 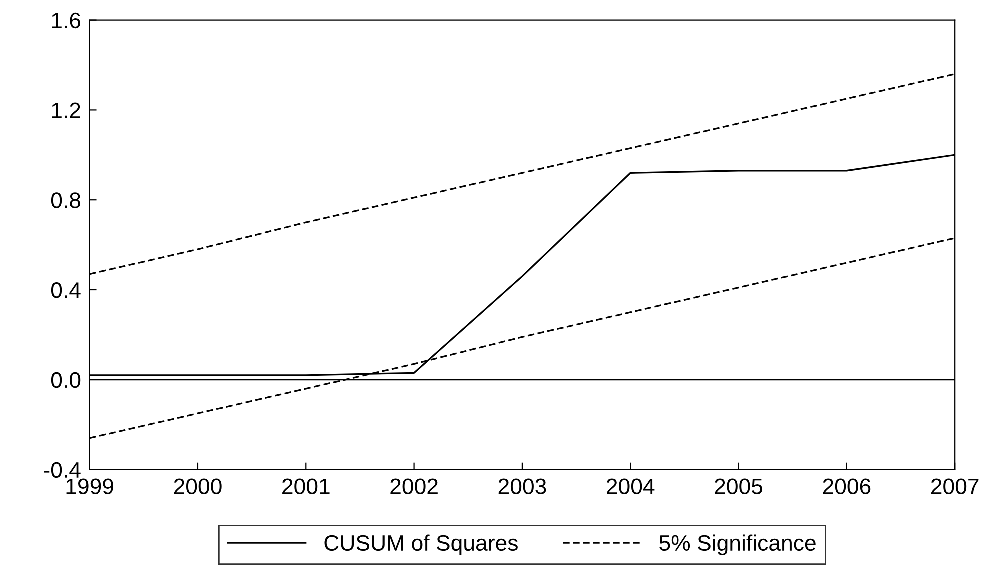 What do you see at coordinates (847, 486) in the screenshot?
I see `x-tick-label: 2006` at bounding box center [847, 486].